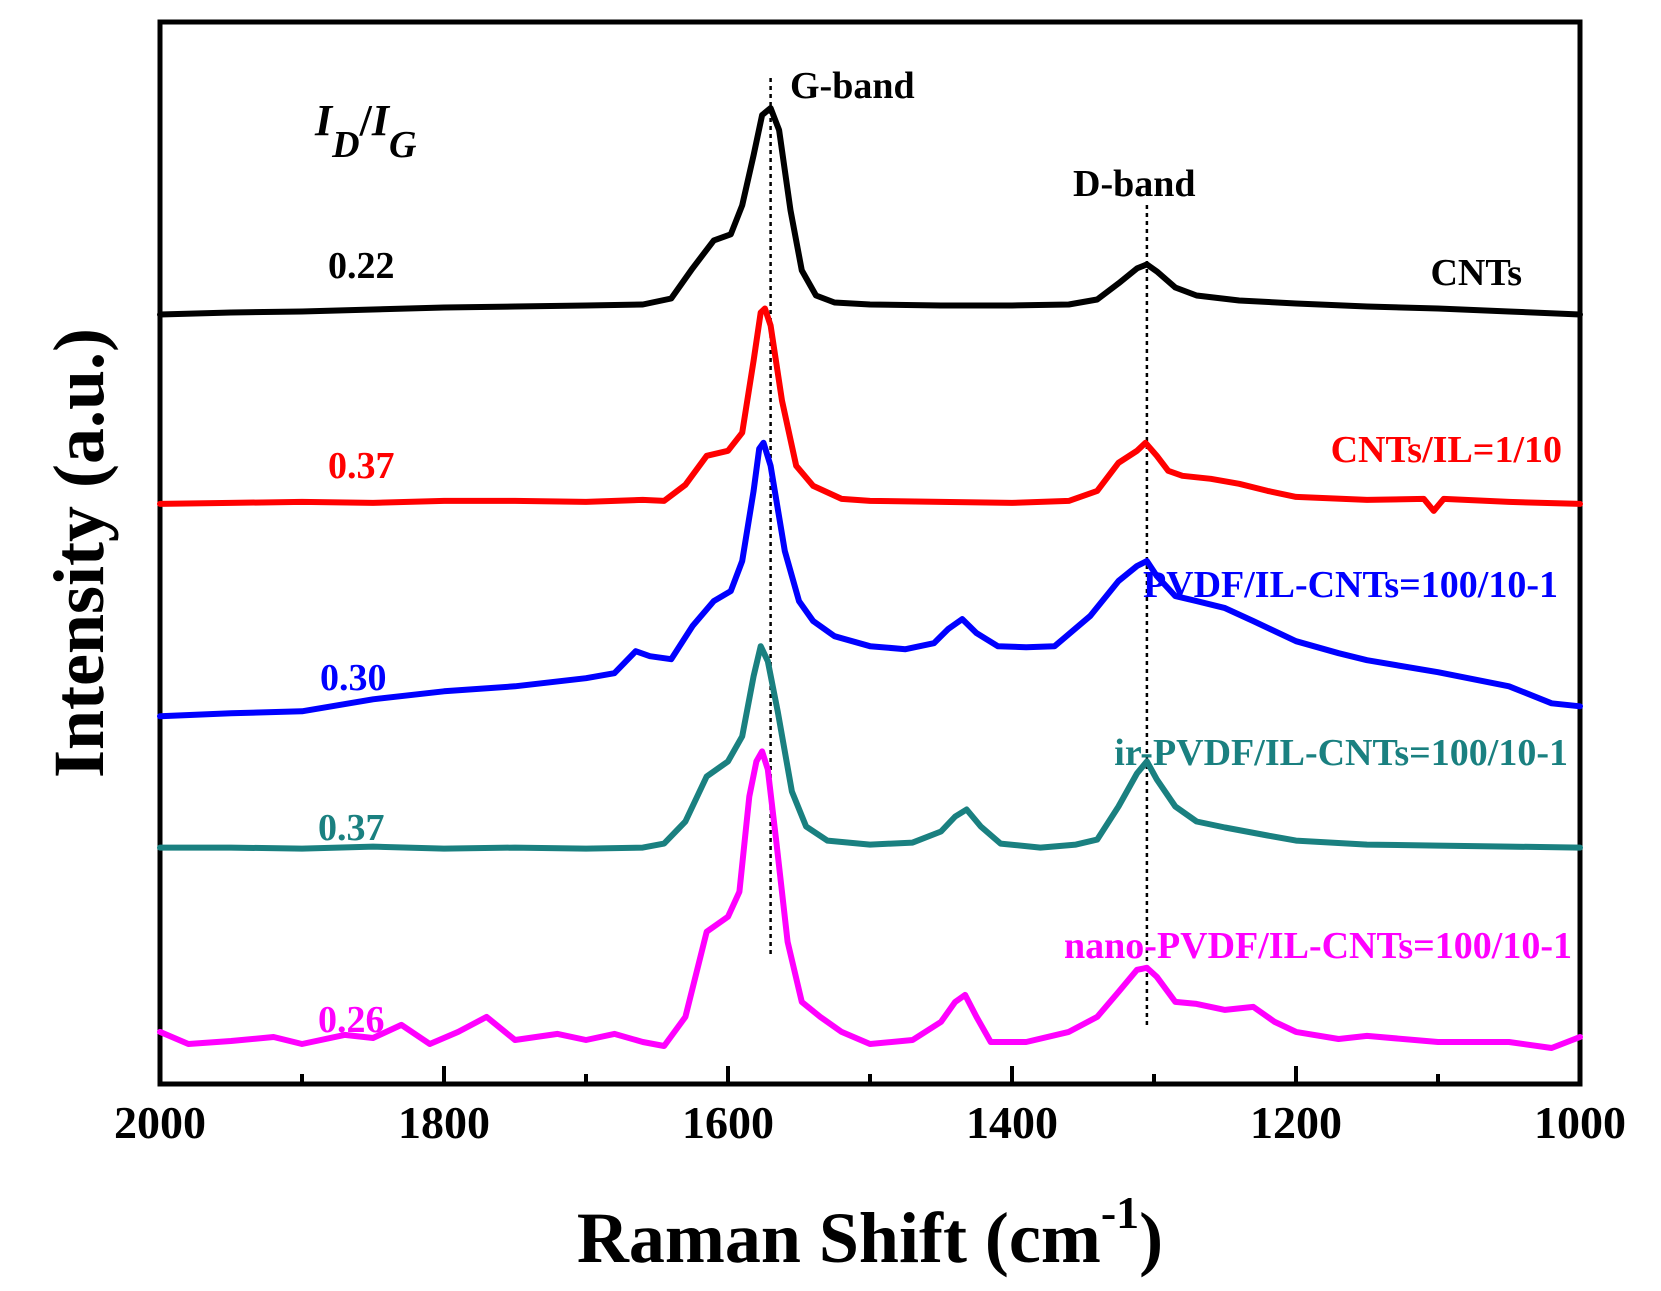 The width and height of the screenshot is (1661, 1291). I want to click on x-tick-label: 2000, so click(160, 1122).